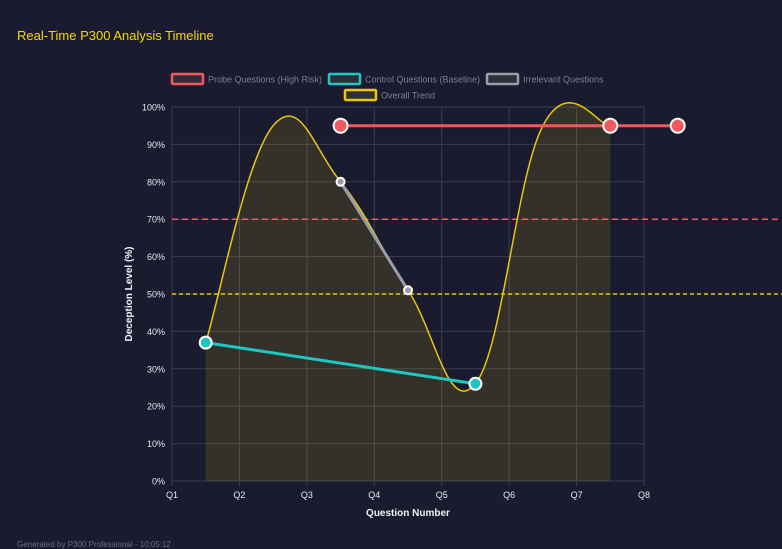 The width and height of the screenshot is (782, 549). I want to click on x-tick-label: Q6, so click(509, 495).